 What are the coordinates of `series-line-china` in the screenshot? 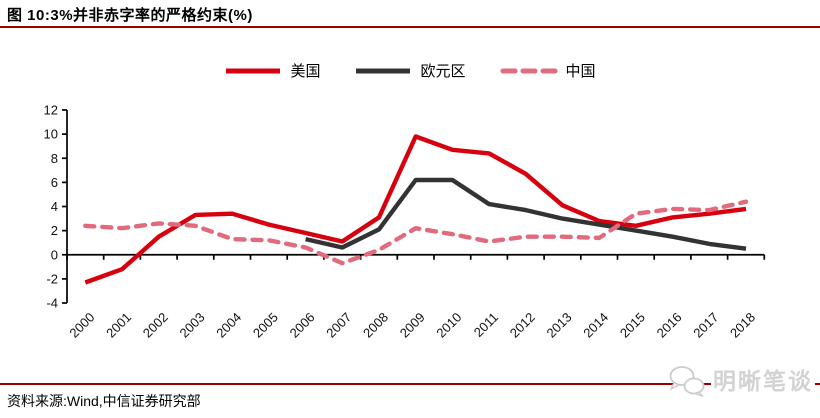 It's located at (416, 232).